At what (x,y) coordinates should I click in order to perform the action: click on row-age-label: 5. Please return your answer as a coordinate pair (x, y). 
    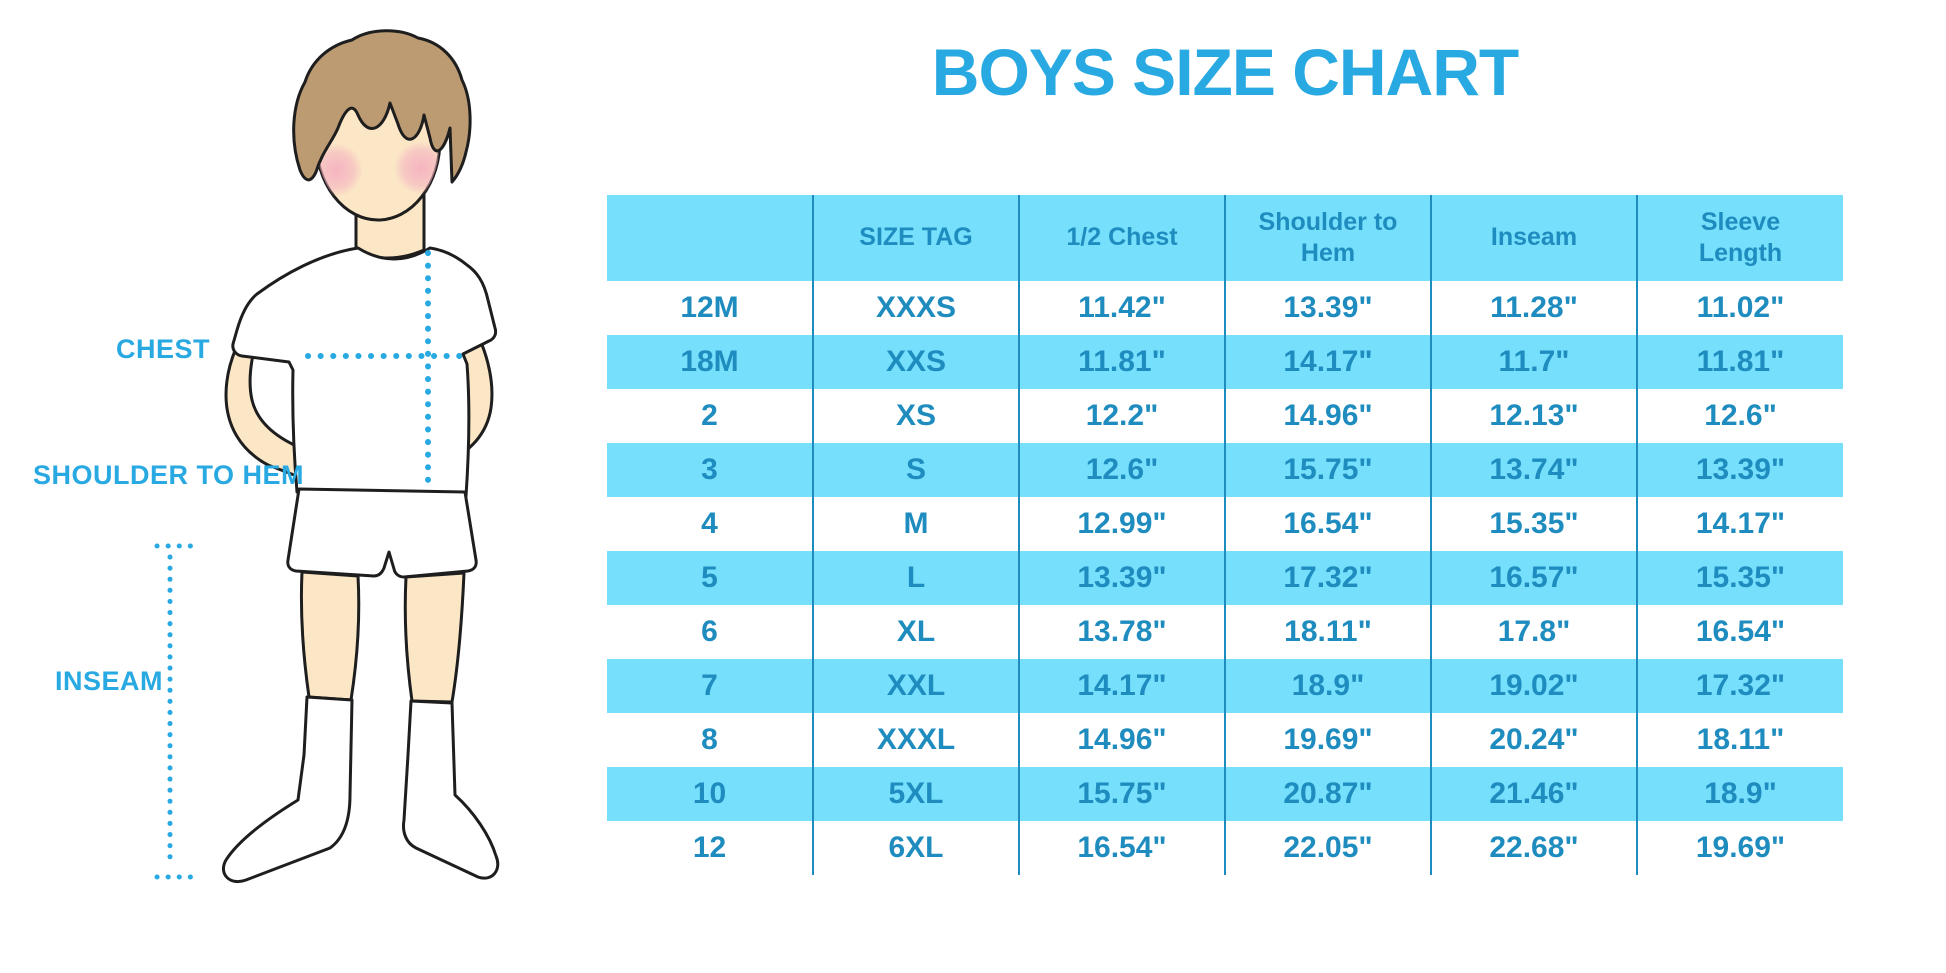
    Looking at the image, I should click on (710, 578).